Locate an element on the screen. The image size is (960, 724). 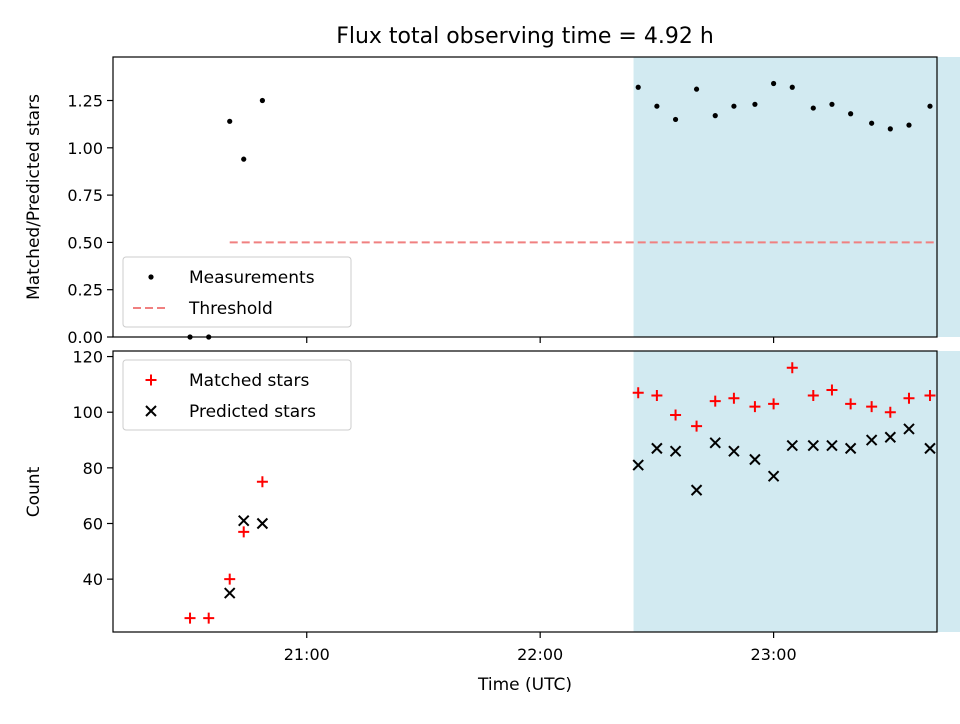
bottom-panel-ytick-label: 100 is located at coordinates (87, 412).